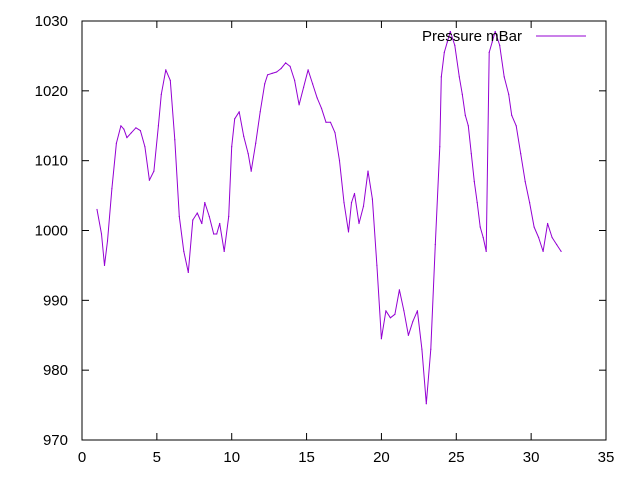 The image size is (640, 480). Describe the element at coordinates (472, 36) in the screenshot. I see `legend-label-pressure: Pressure mBar` at that location.